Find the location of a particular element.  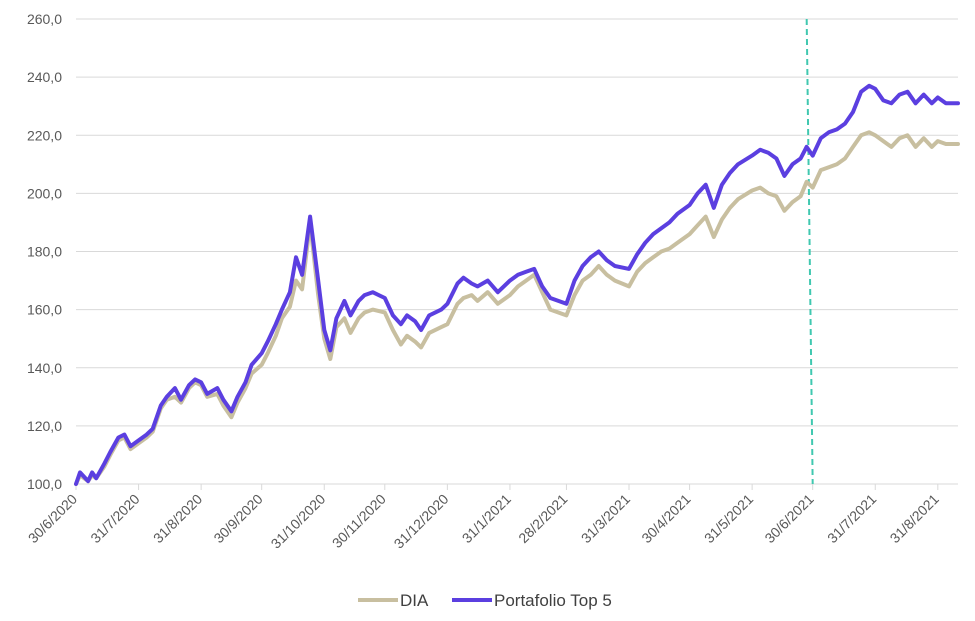

x-tick-label: 28/2/2021 is located at coordinates (543, 519).